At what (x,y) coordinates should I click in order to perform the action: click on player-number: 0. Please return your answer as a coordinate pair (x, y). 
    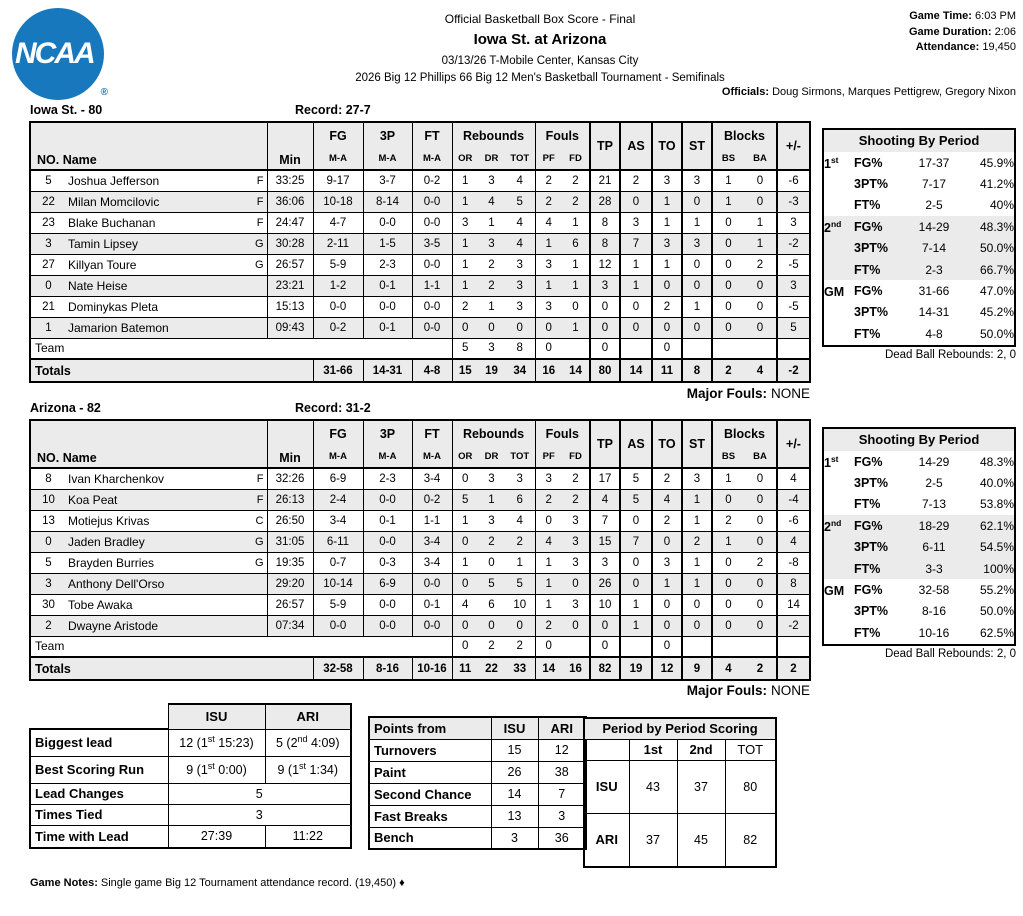
    Looking at the image, I should click on (48, 541).